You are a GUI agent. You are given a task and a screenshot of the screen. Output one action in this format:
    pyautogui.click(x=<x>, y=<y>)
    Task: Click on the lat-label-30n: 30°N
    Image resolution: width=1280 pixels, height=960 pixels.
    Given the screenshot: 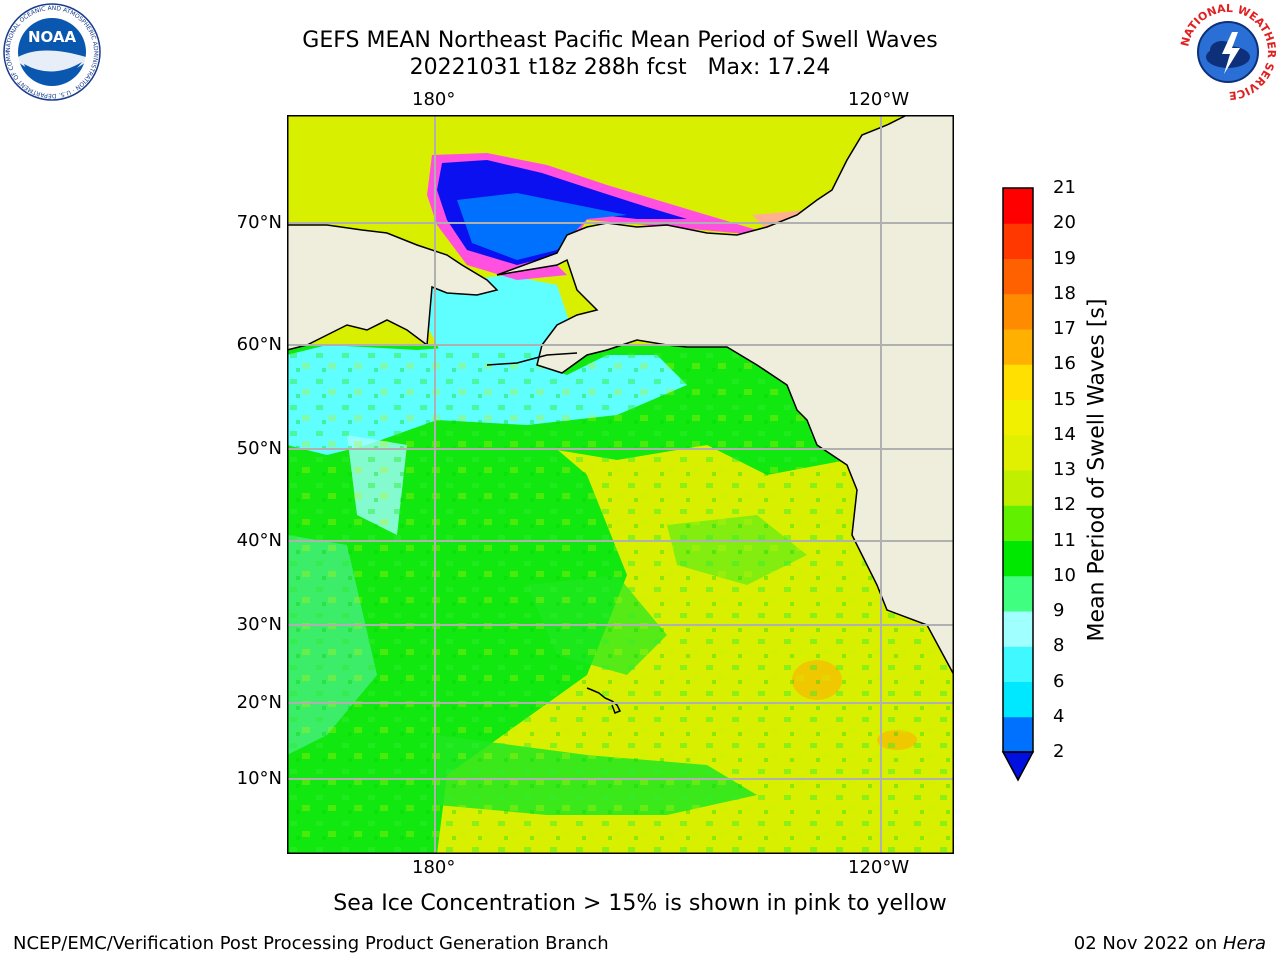 What is the action you would take?
    pyautogui.click(x=259, y=624)
    